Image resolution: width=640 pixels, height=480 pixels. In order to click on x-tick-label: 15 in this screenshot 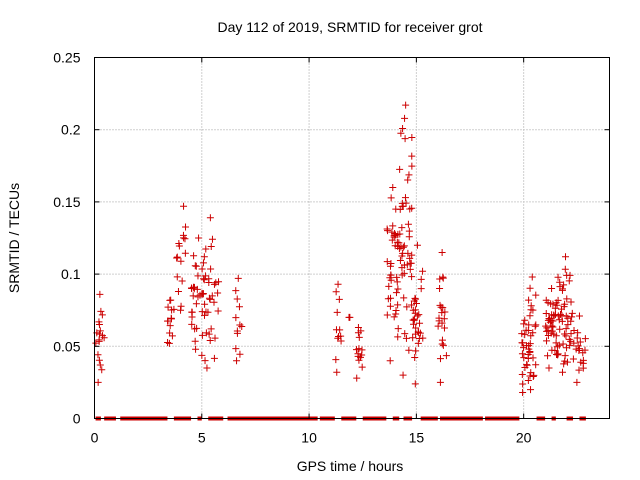, I will do `click(417, 438)`.